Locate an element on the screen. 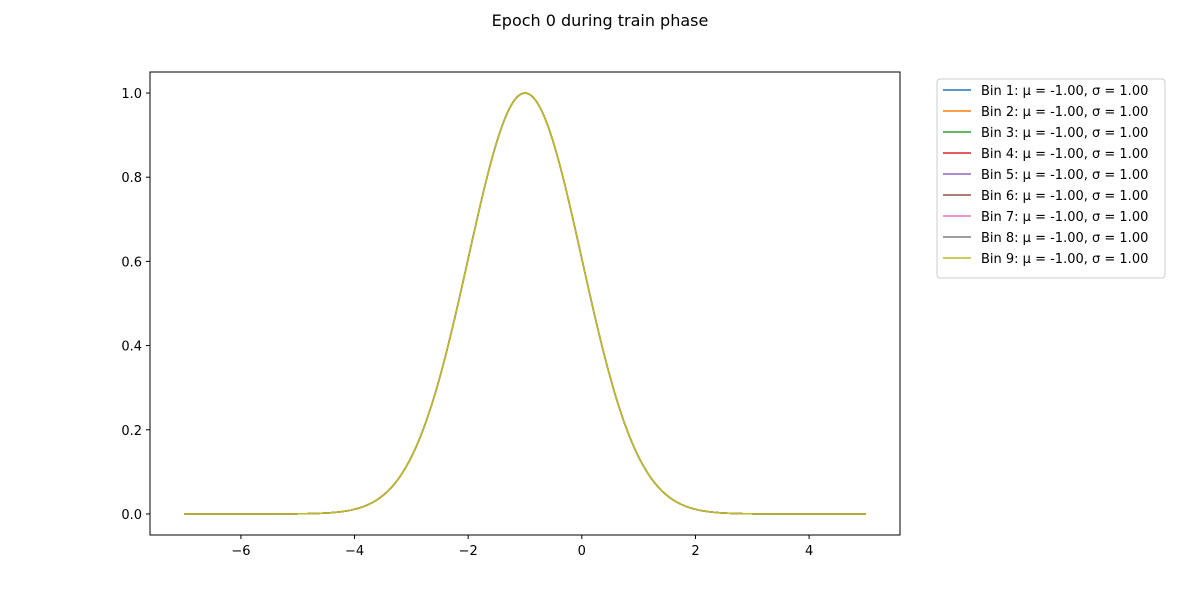 The image size is (1200, 600). legend-label: Bin 3: μ = -1.00, σ = 1.00 is located at coordinates (1064, 133).